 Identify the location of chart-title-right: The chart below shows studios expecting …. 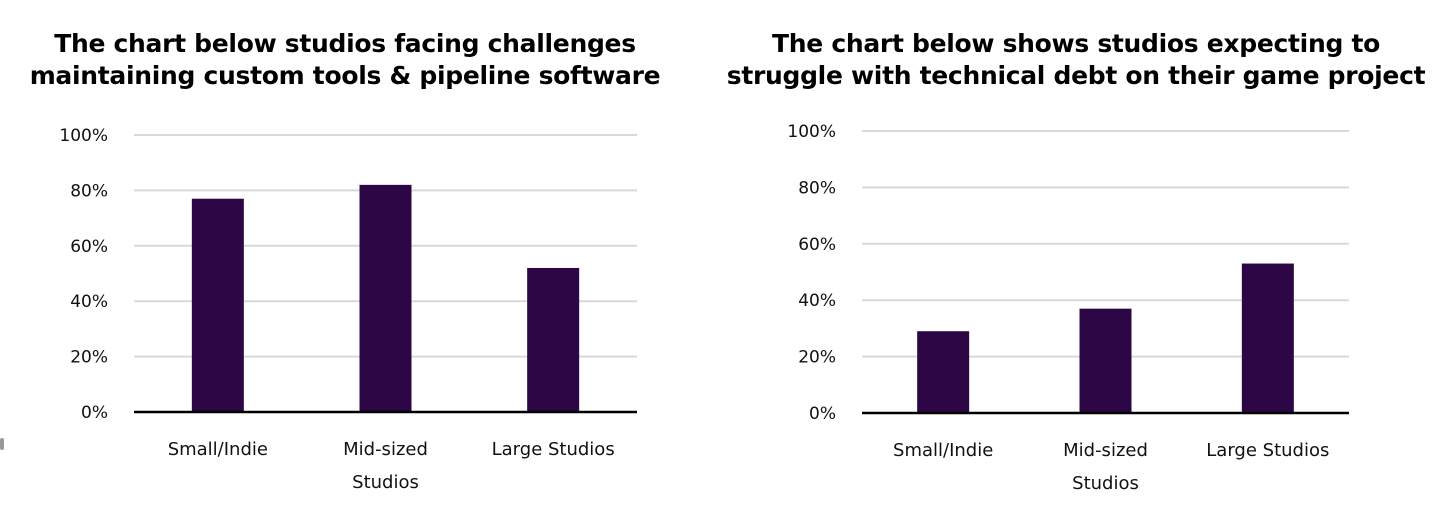
(1076, 60).